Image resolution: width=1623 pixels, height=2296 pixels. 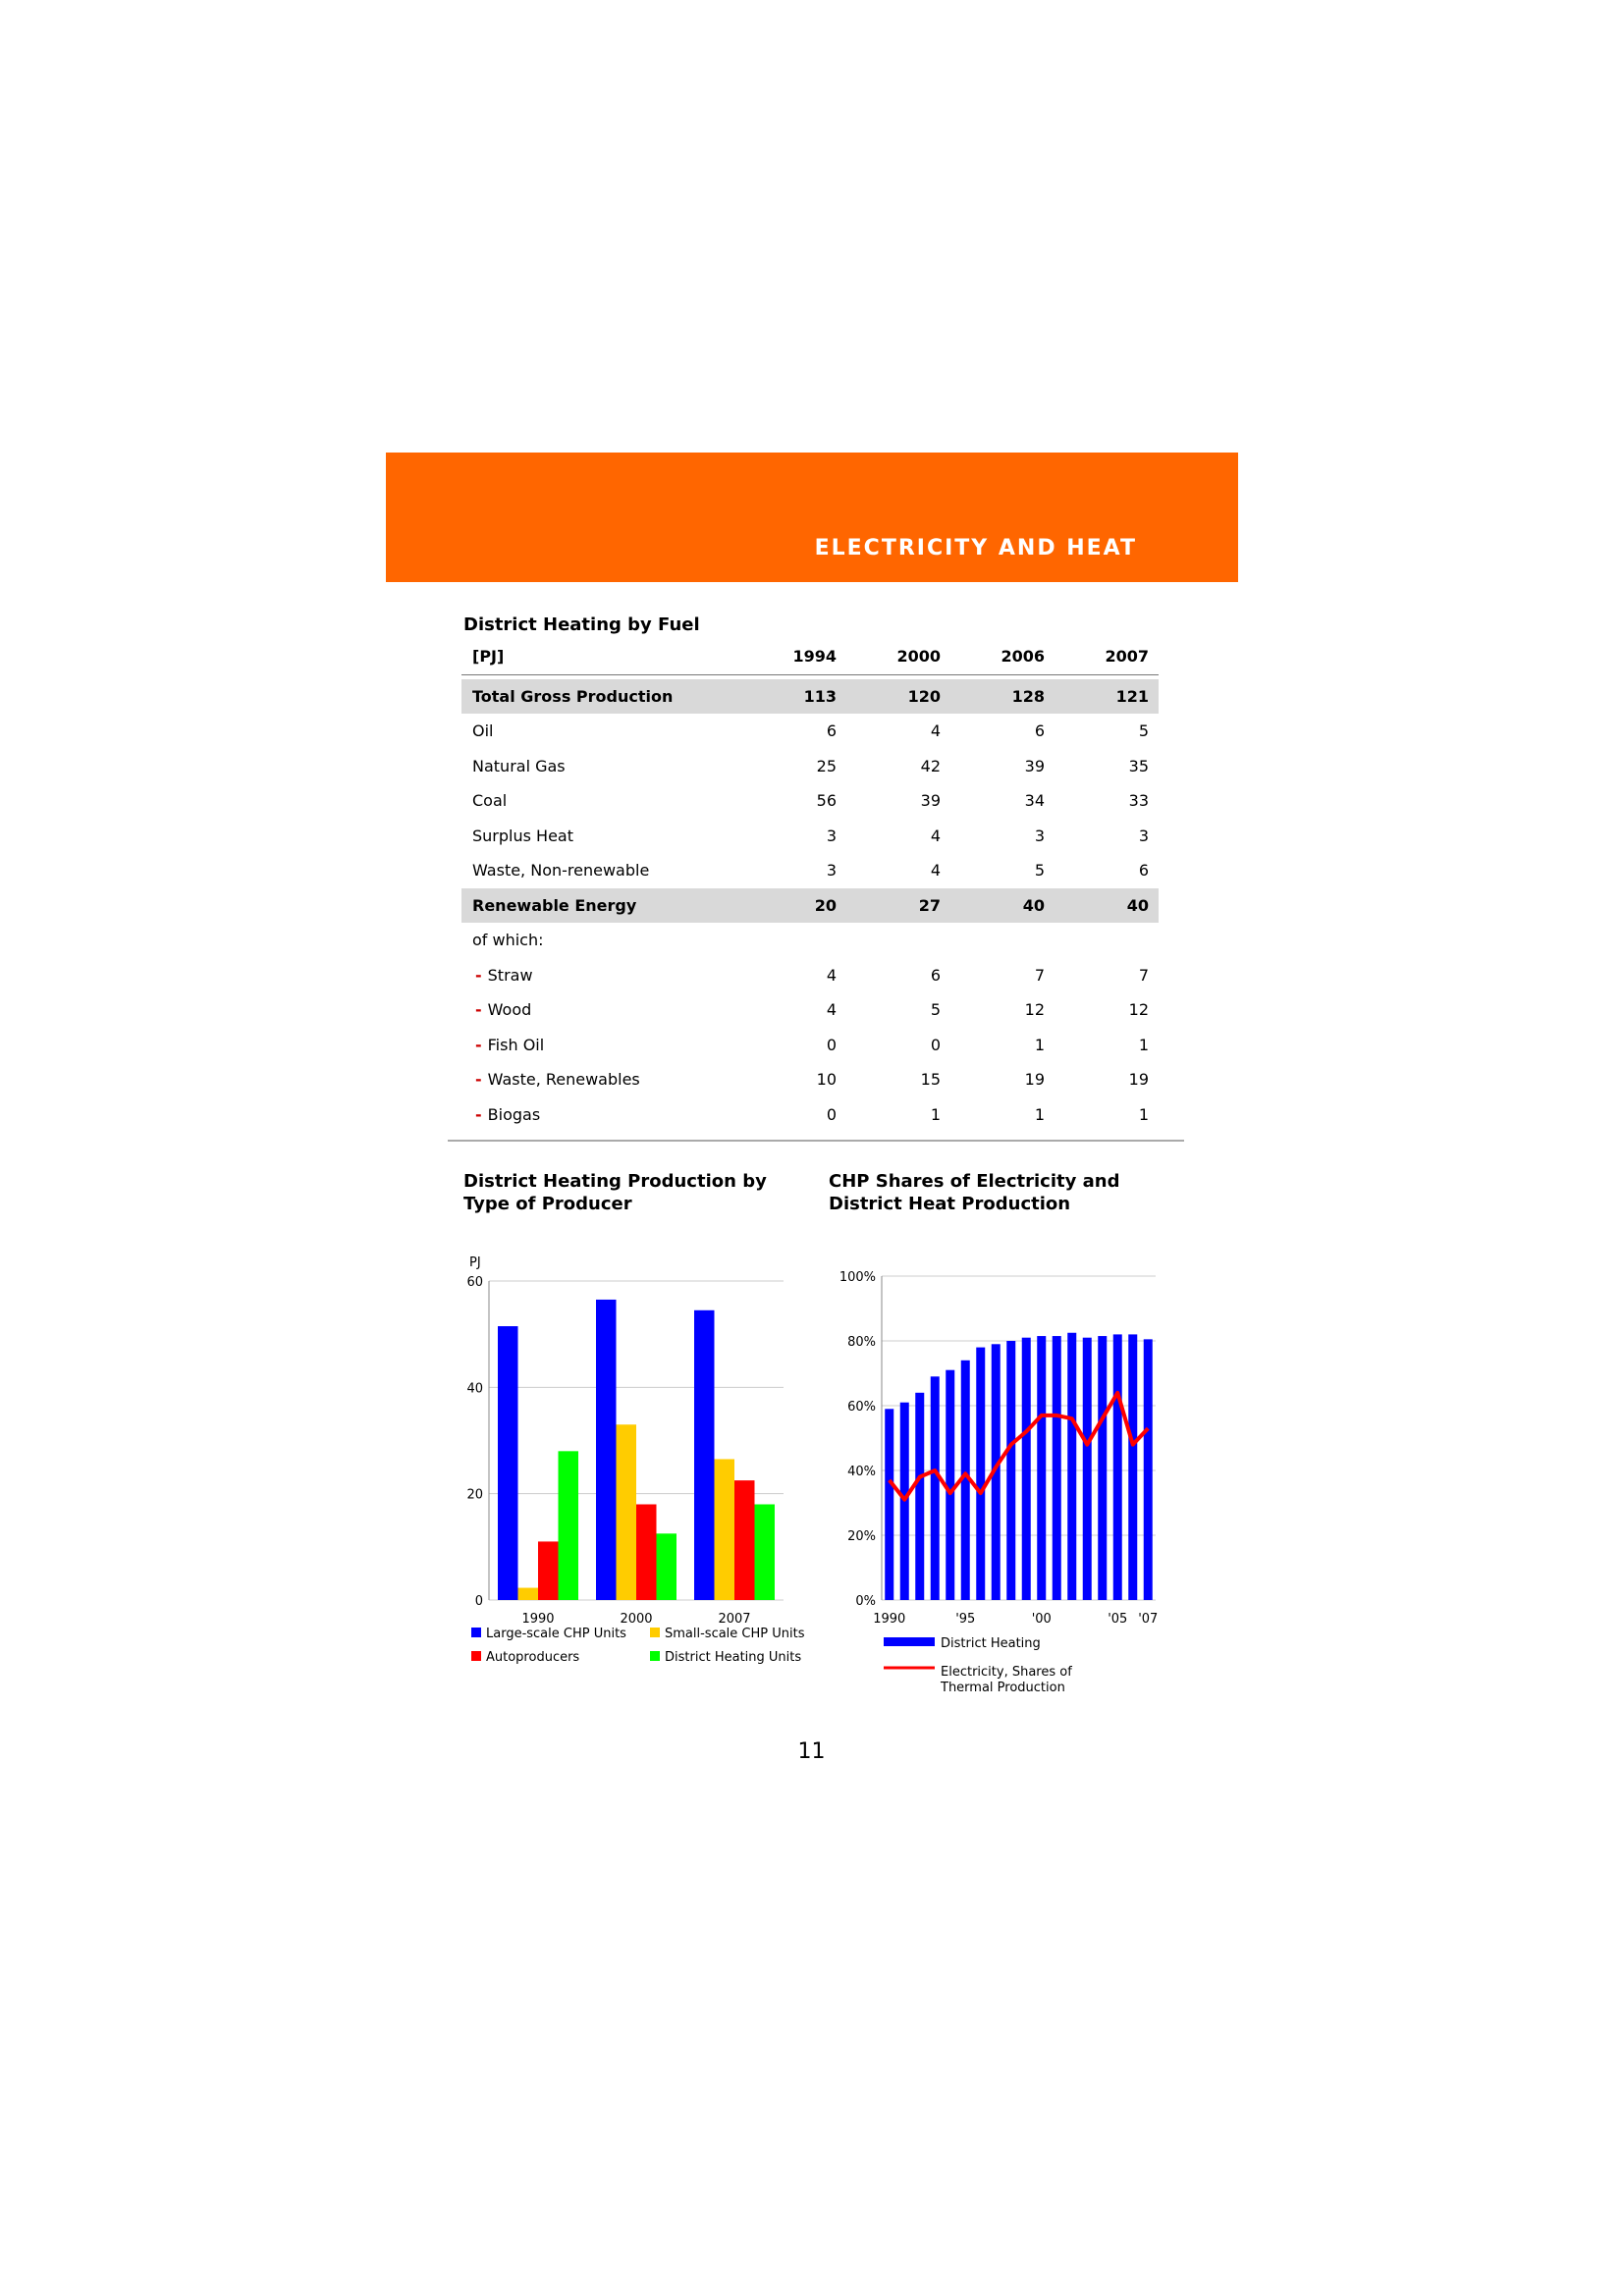 What do you see at coordinates (930, 765) in the screenshot?
I see `cell-value: 42` at bounding box center [930, 765].